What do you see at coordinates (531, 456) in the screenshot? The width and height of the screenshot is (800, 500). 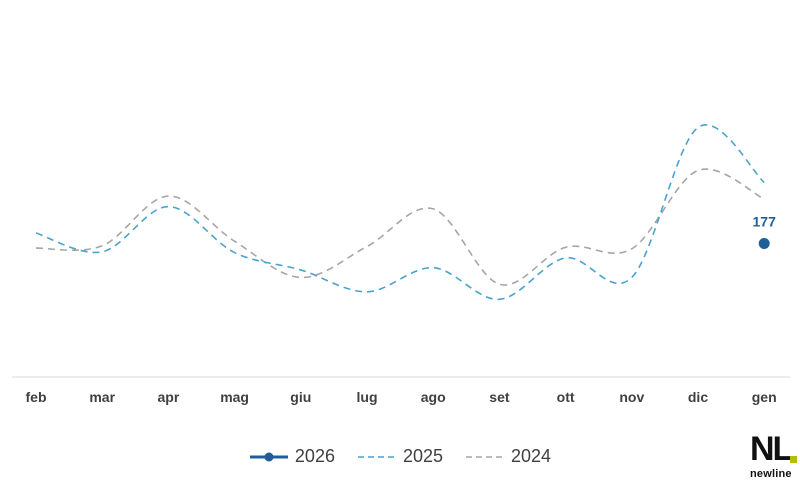 I see `legend-label-2024: 2024` at bounding box center [531, 456].